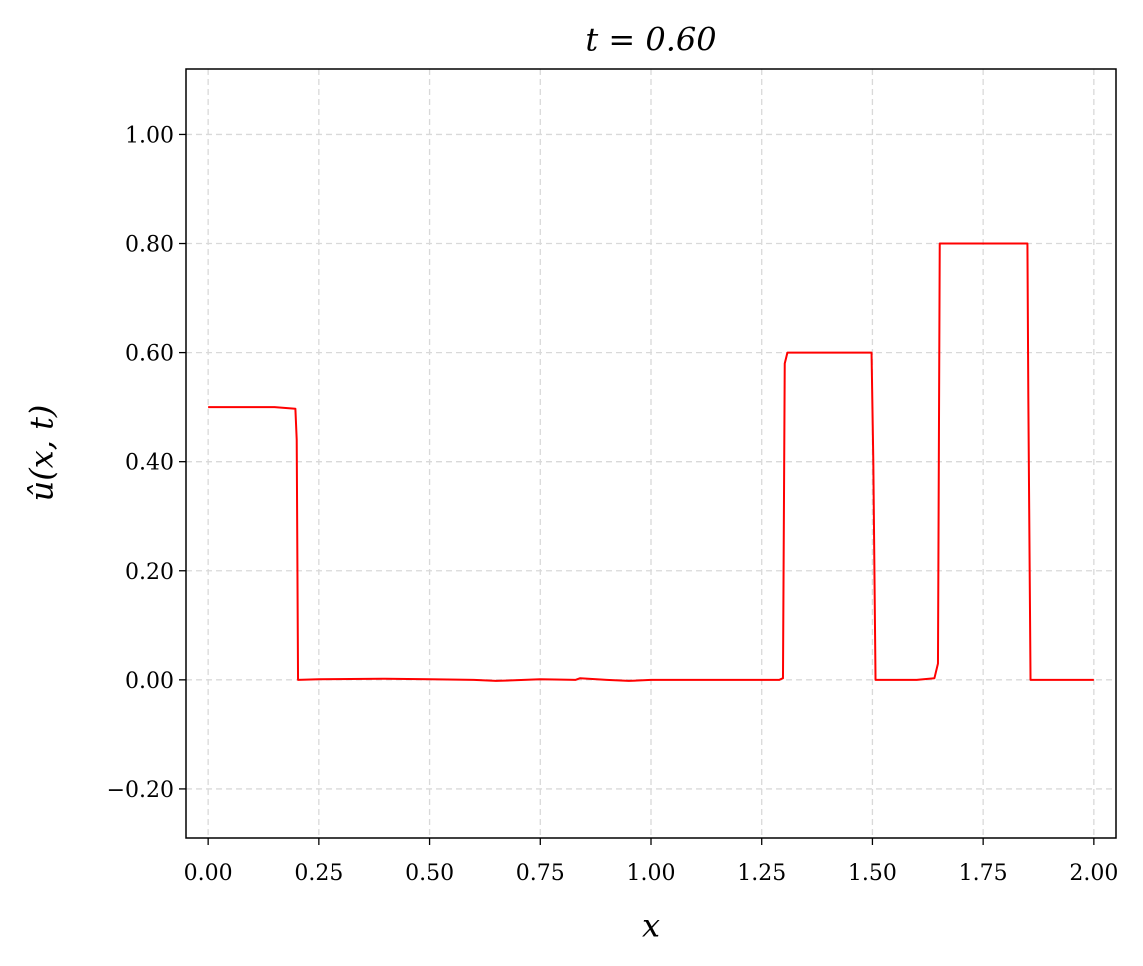  Describe the element at coordinates (149, 245) in the screenshot. I see `y-tick-label: 0.80` at that location.